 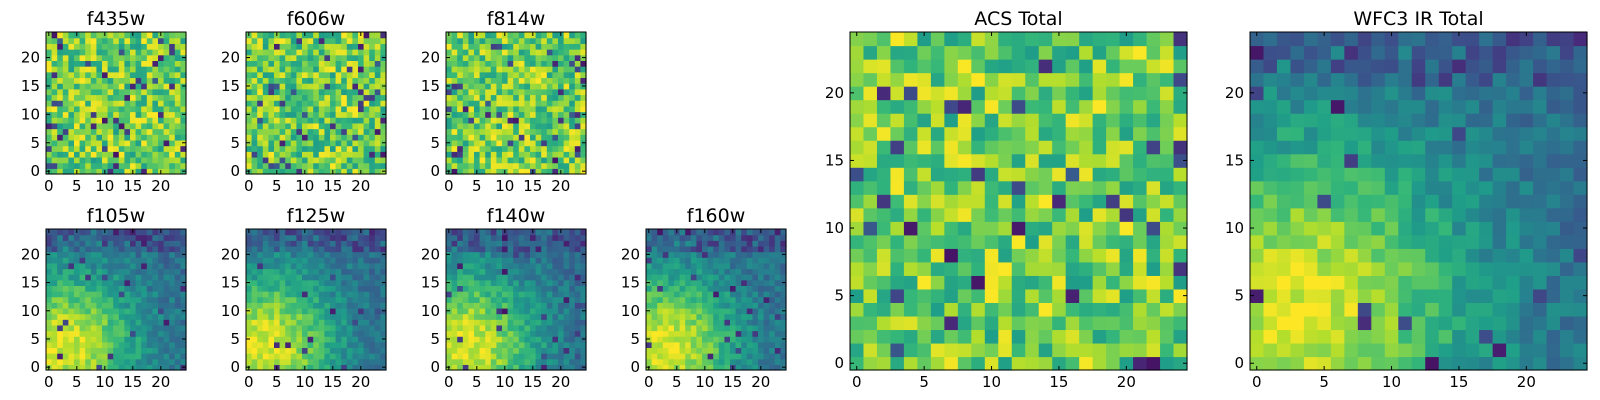 What do you see at coordinates (677, 382) in the screenshot?
I see `x-tick-label: 5` at bounding box center [677, 382].